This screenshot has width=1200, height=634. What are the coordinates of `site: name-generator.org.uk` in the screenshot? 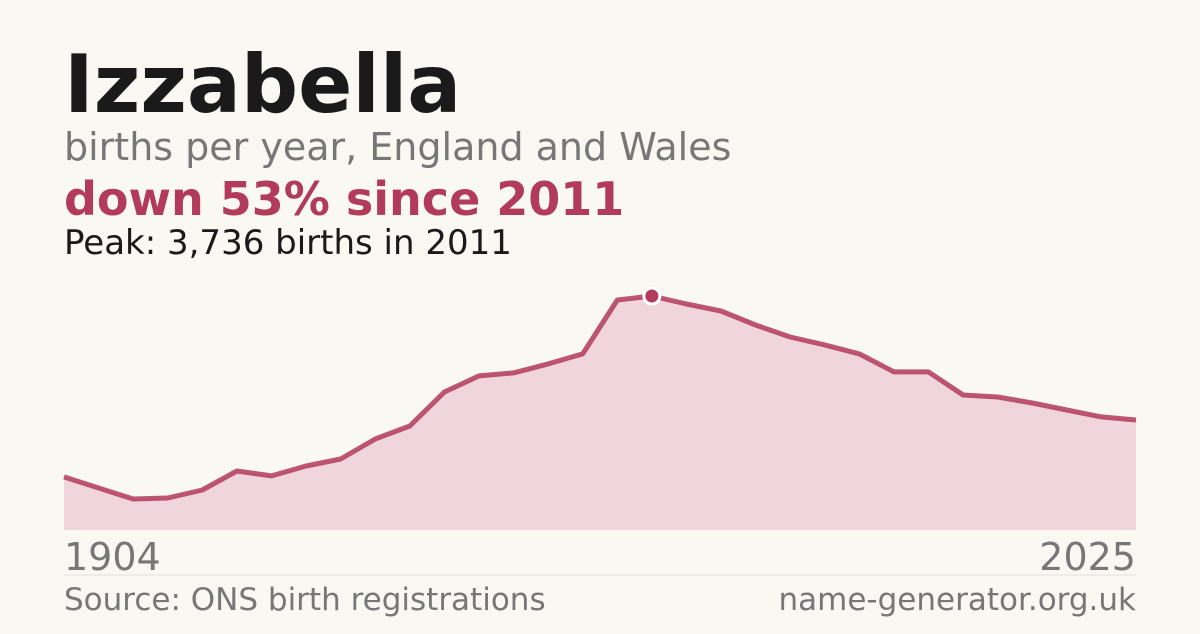 It's located at (958, 600).